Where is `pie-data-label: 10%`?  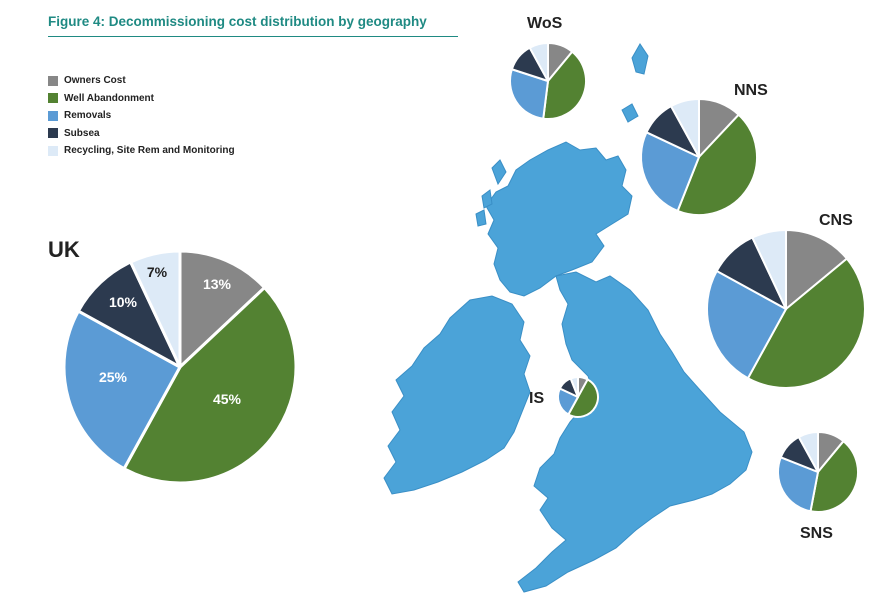 pie-data-label: 10% is located at coordinates (123, 302).